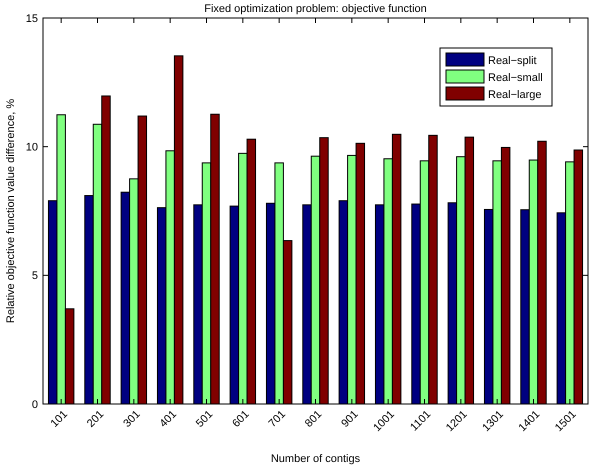  I want to click on x-axis-title: Number of contigs, so click(315, 459).